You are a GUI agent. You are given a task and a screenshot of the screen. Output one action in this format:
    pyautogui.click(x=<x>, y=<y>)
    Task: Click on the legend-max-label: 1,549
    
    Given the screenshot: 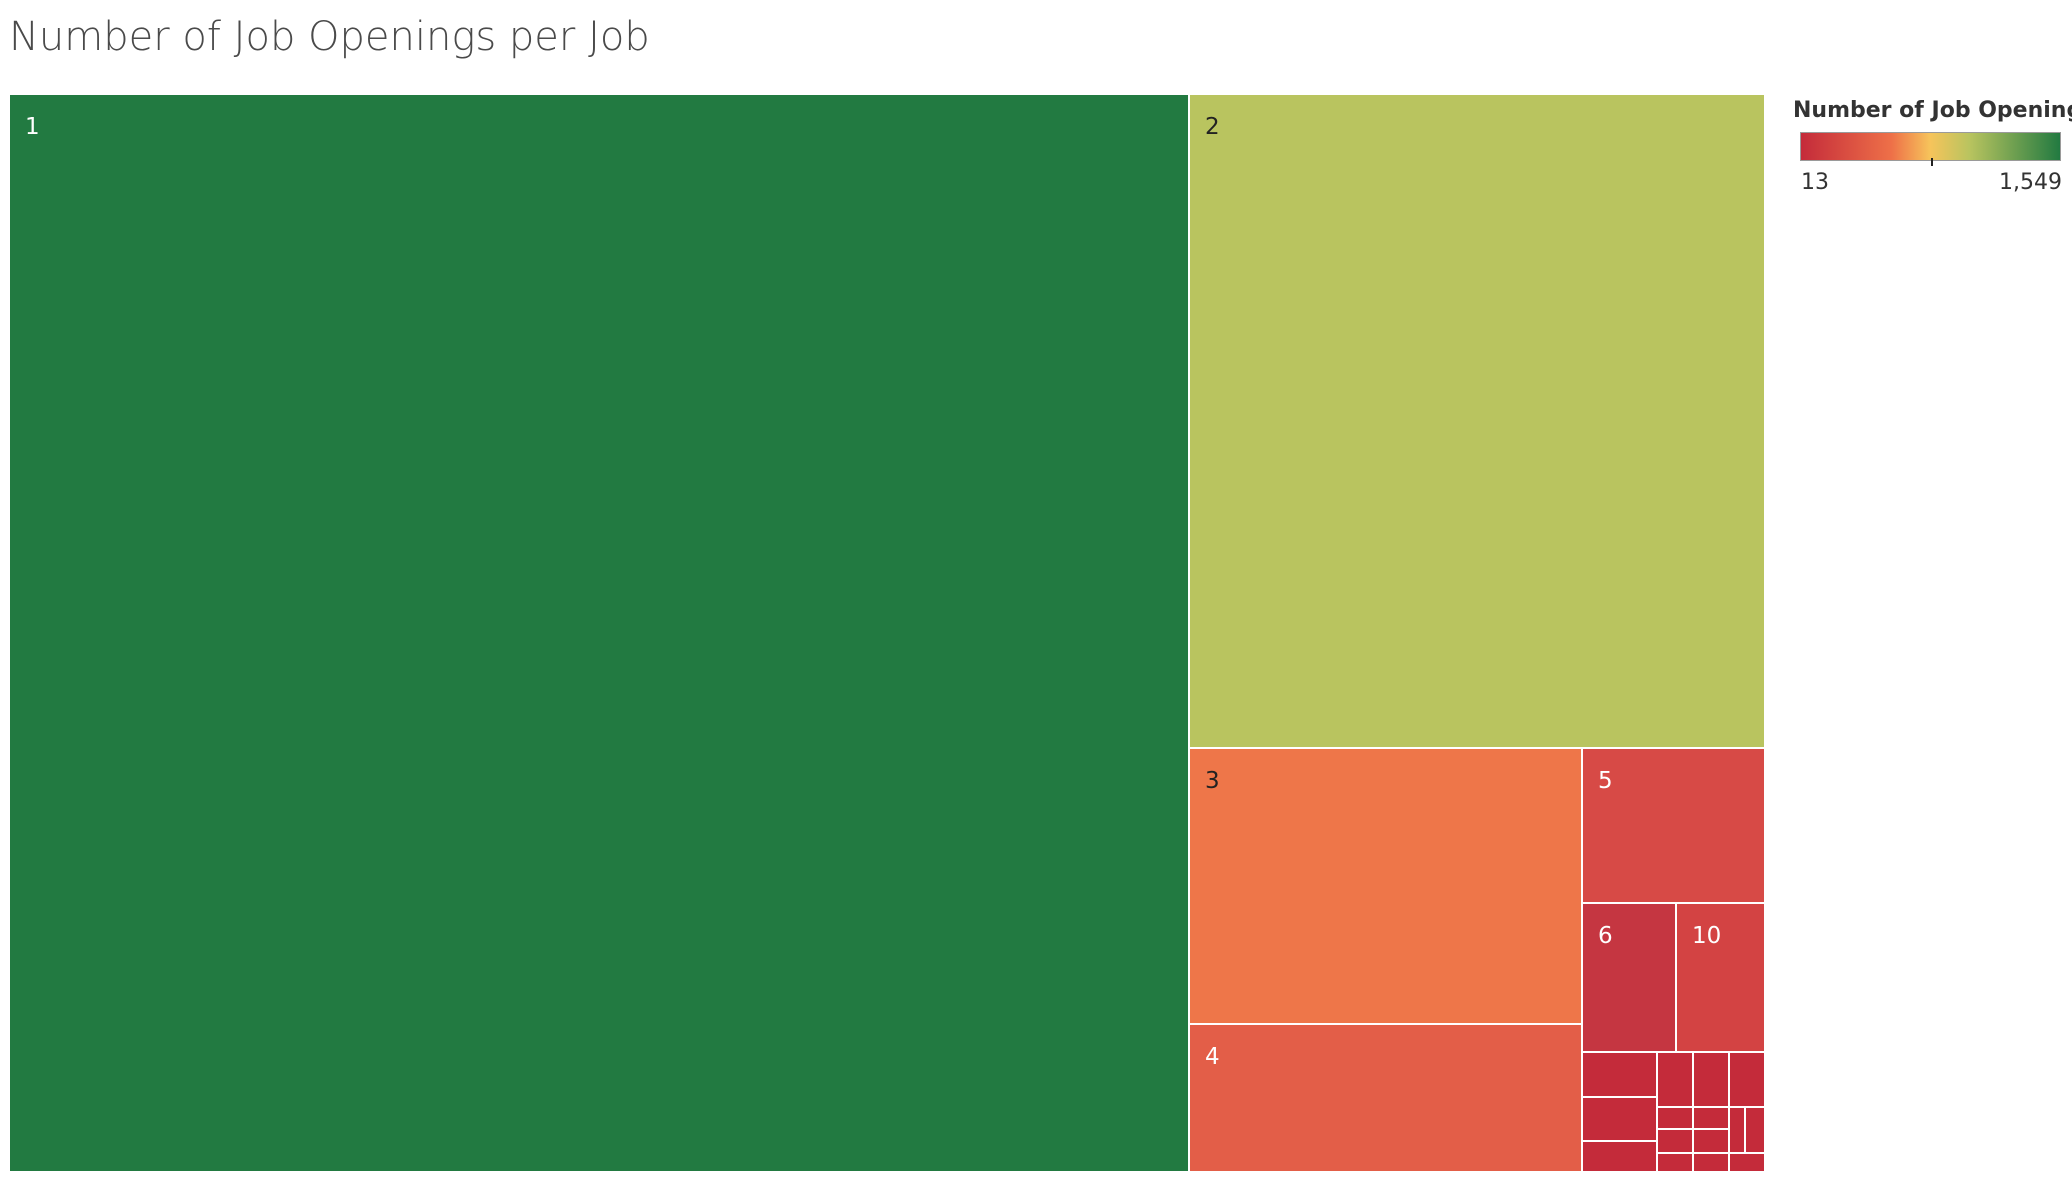 What is the action you would take?
    pyautogui.click(x=2030, y=182)
    